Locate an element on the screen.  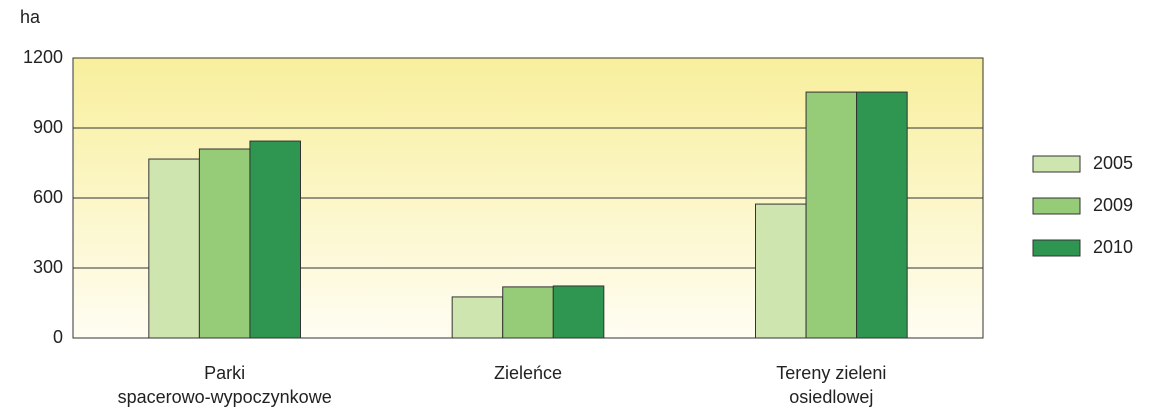
y-axis-label: ha is located at coordinates (30, 17).